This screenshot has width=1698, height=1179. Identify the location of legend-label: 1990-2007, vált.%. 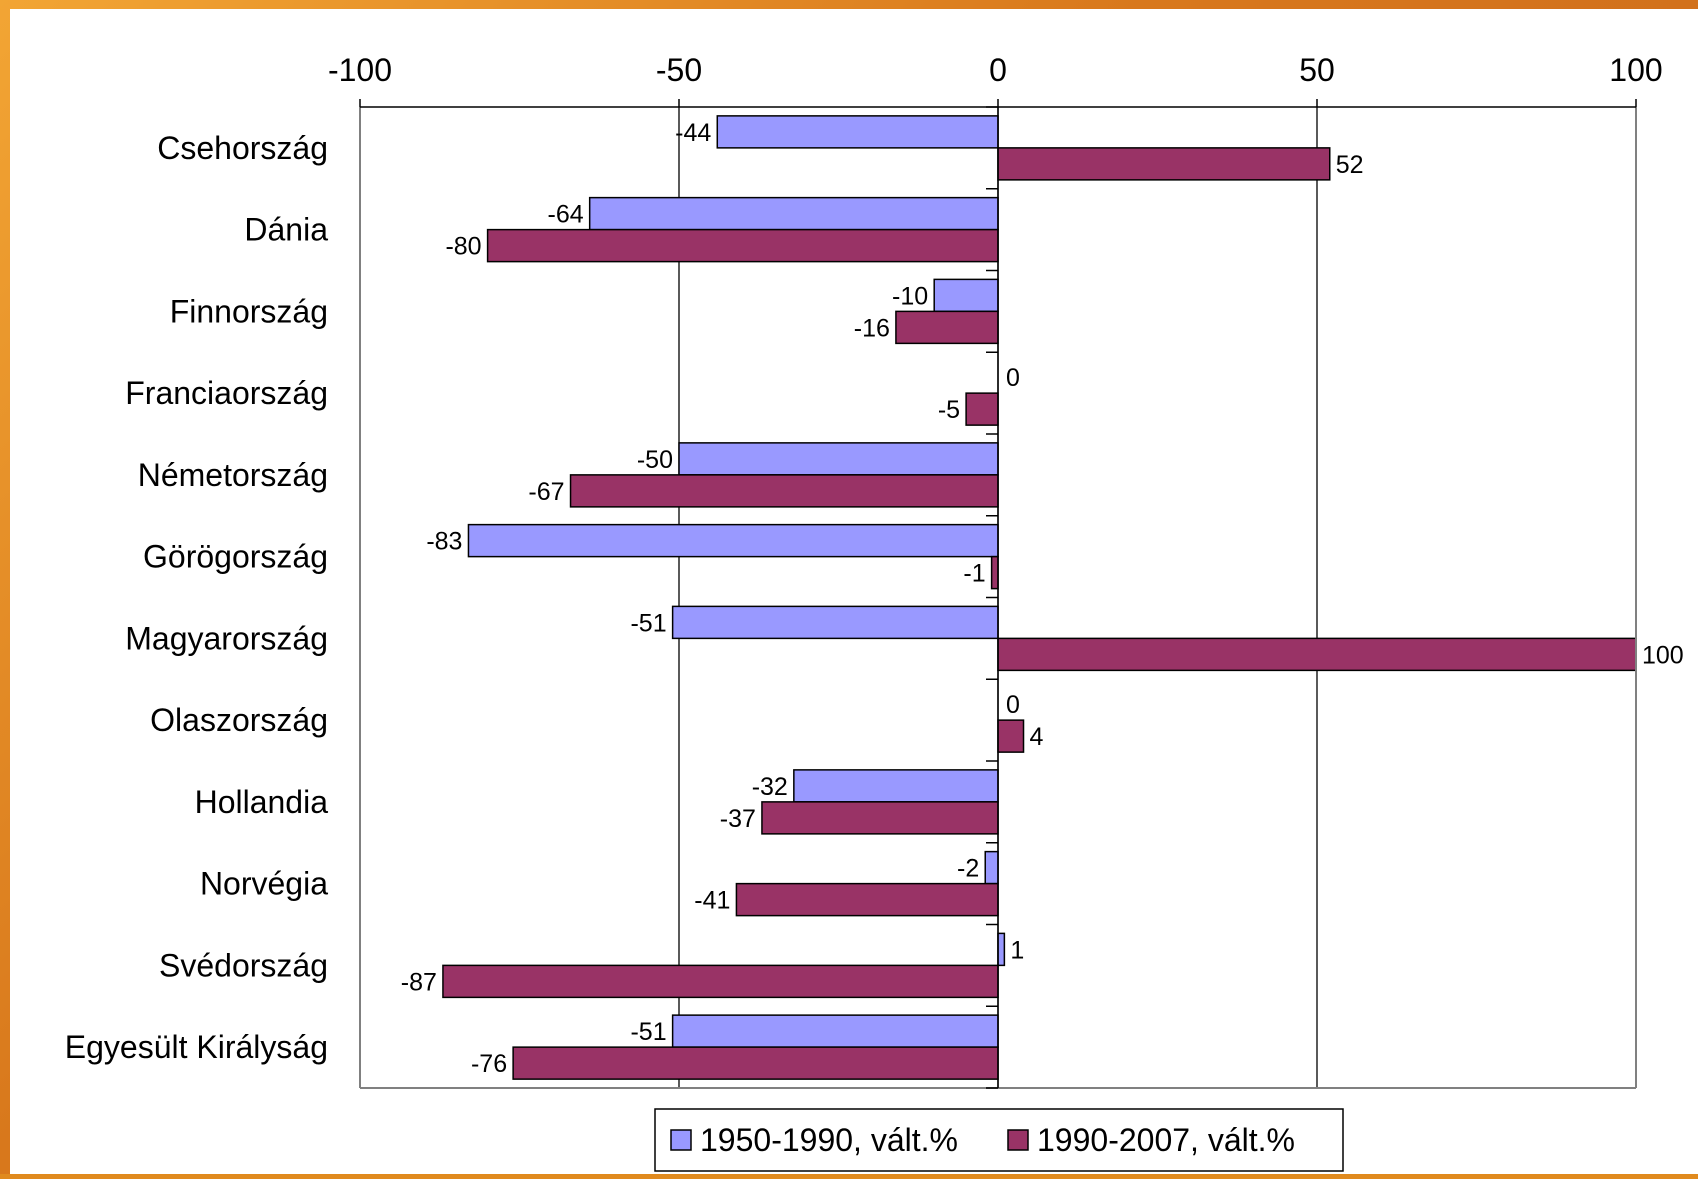
(1166, 1140).